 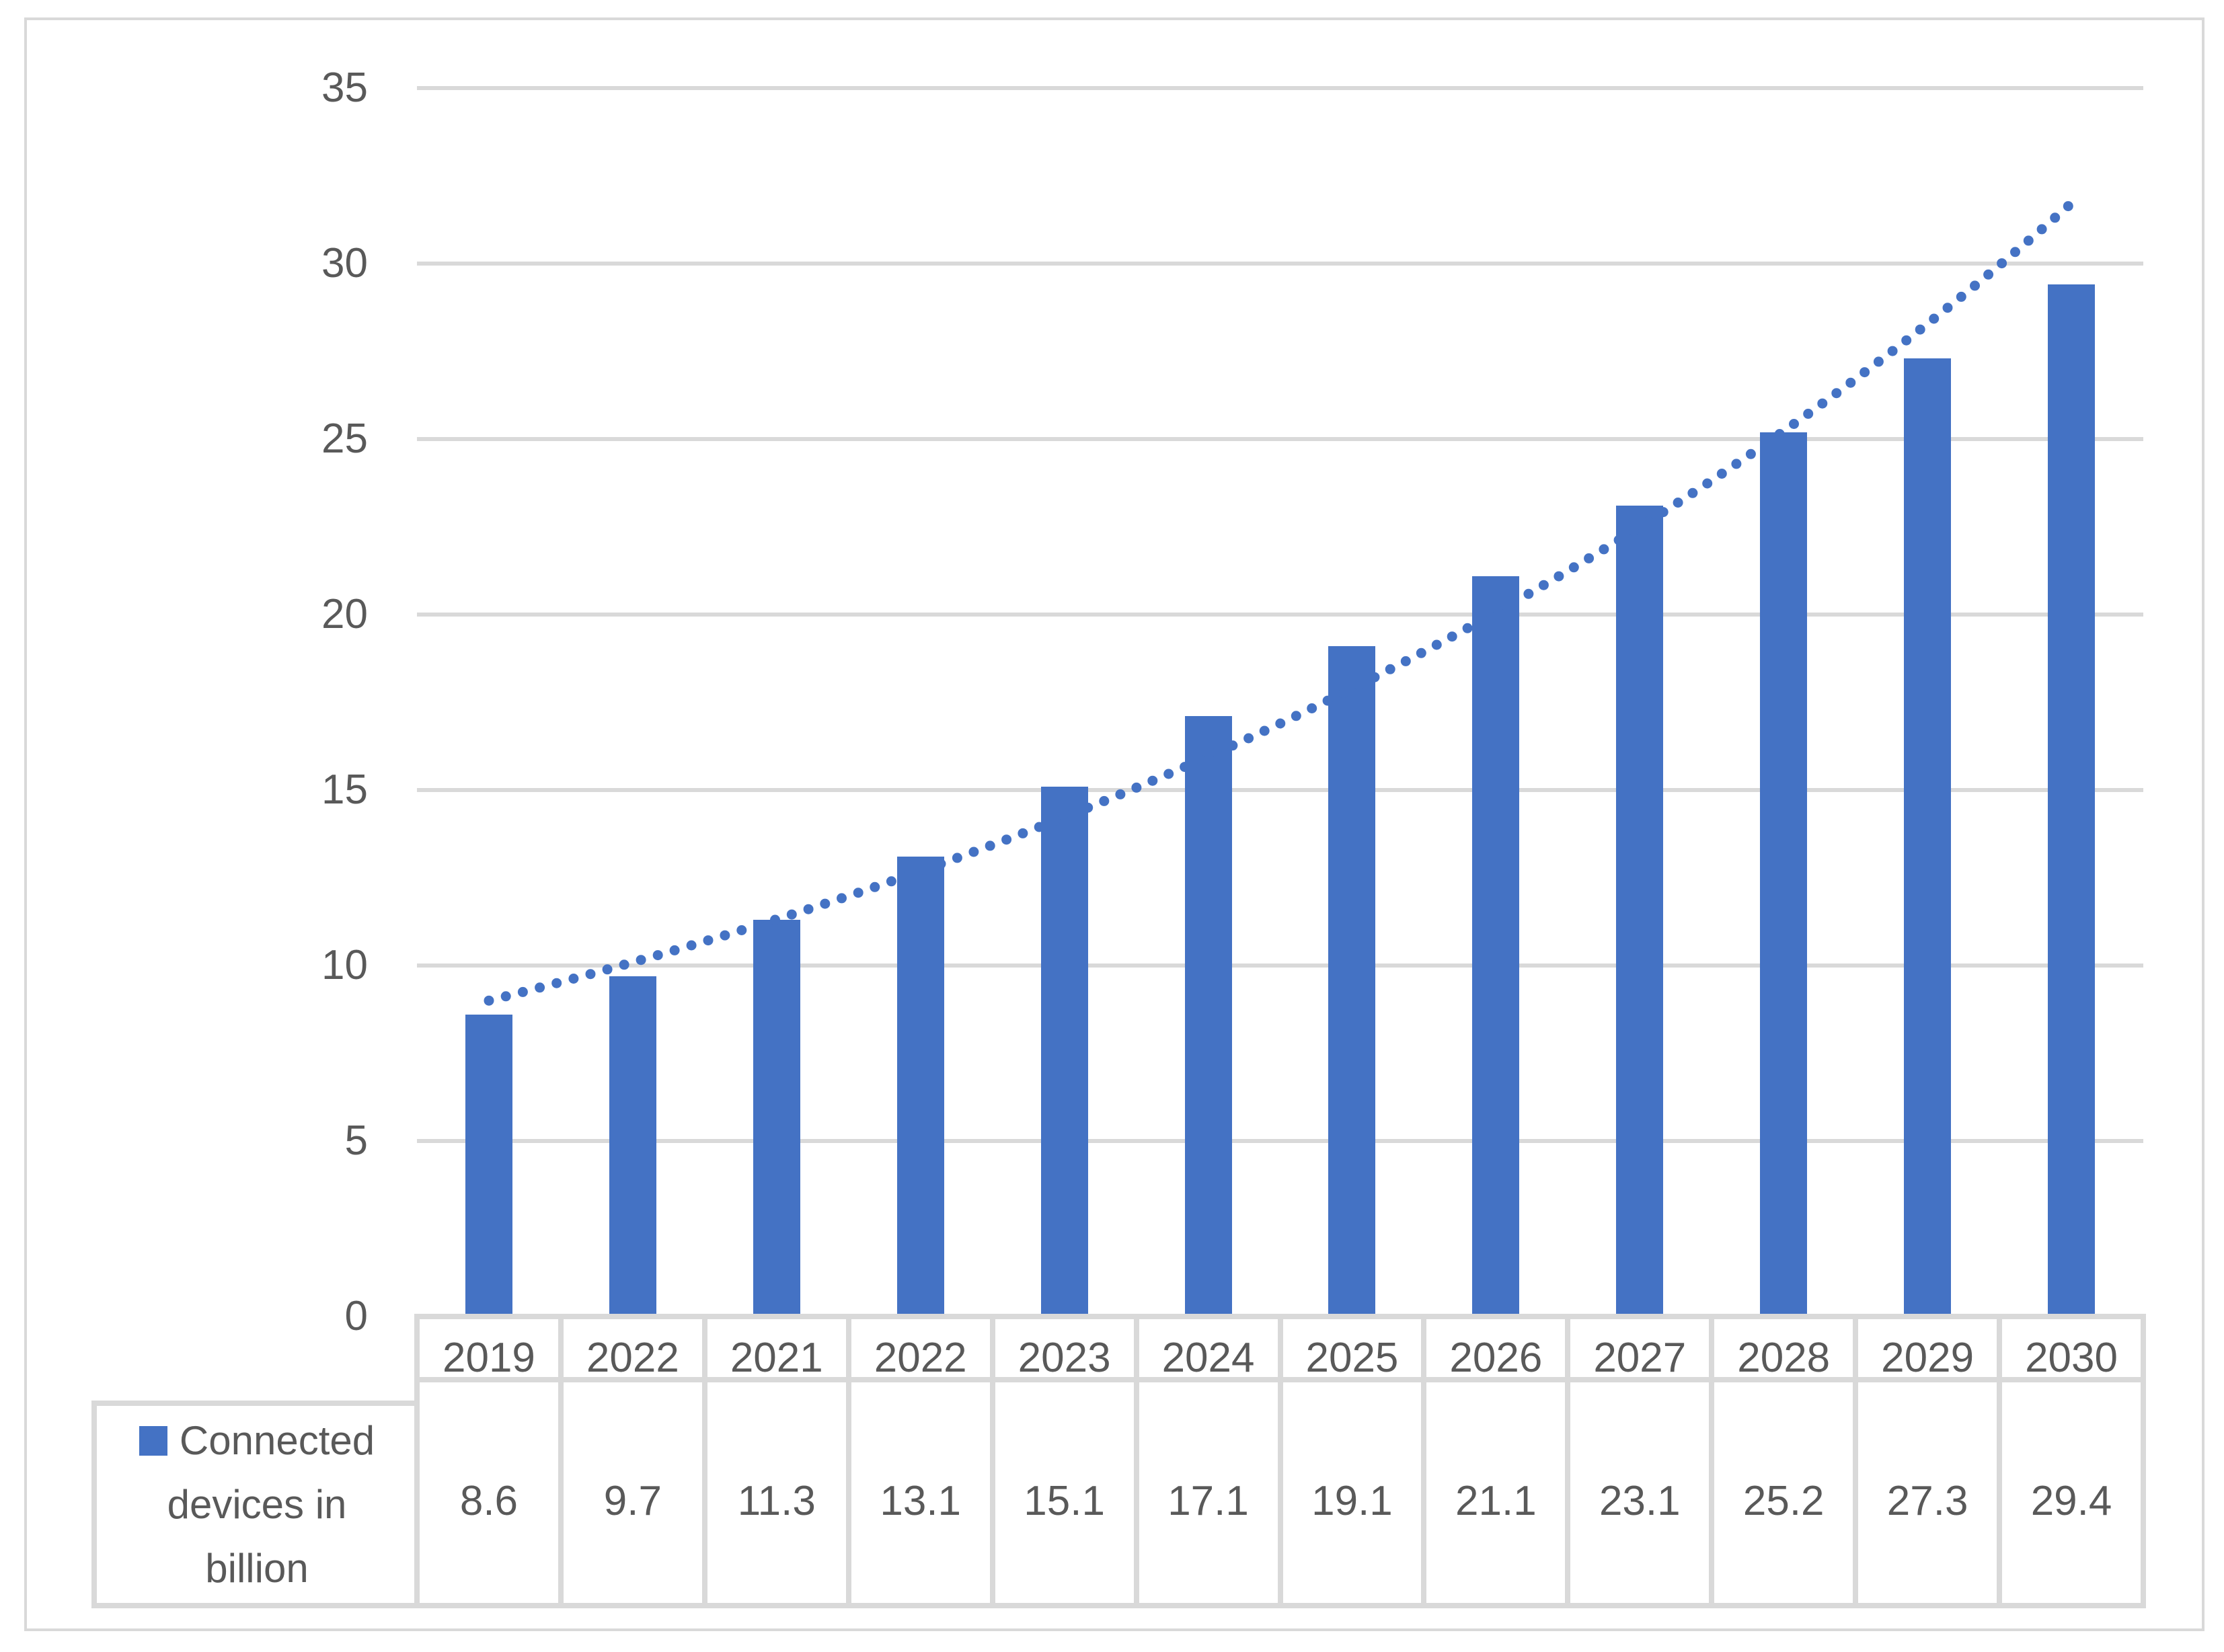 What do you see at coordinates (1208, 1501) in the screenshot?
I see `value-cell-5: 17.1` at bounding box center [1208, 1501].